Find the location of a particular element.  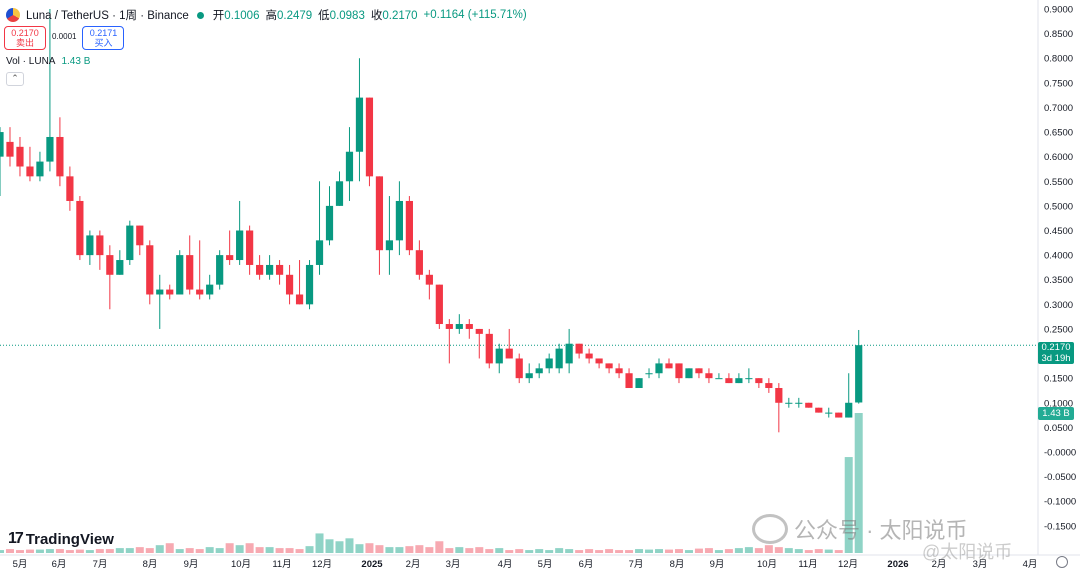

x-tick-label: 4月 is located at coordinates (505, 564).